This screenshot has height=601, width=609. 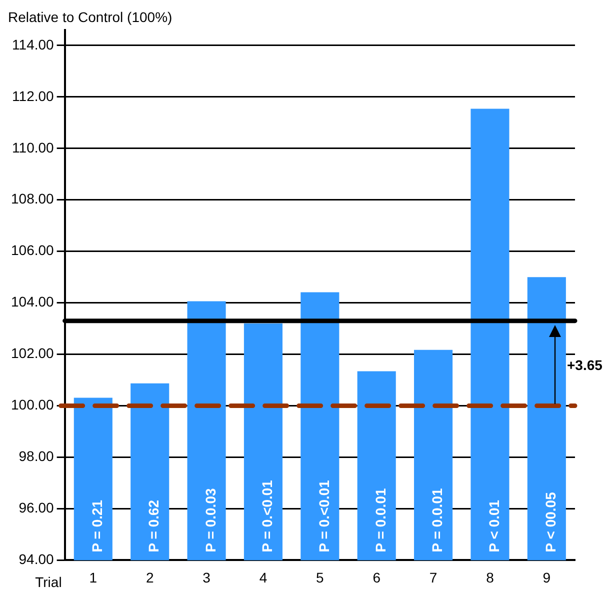 What do you see at coordinates (97, 526) in the screenshot?
I see `annotation: P = 0.21` at bounding box center [97, 526].